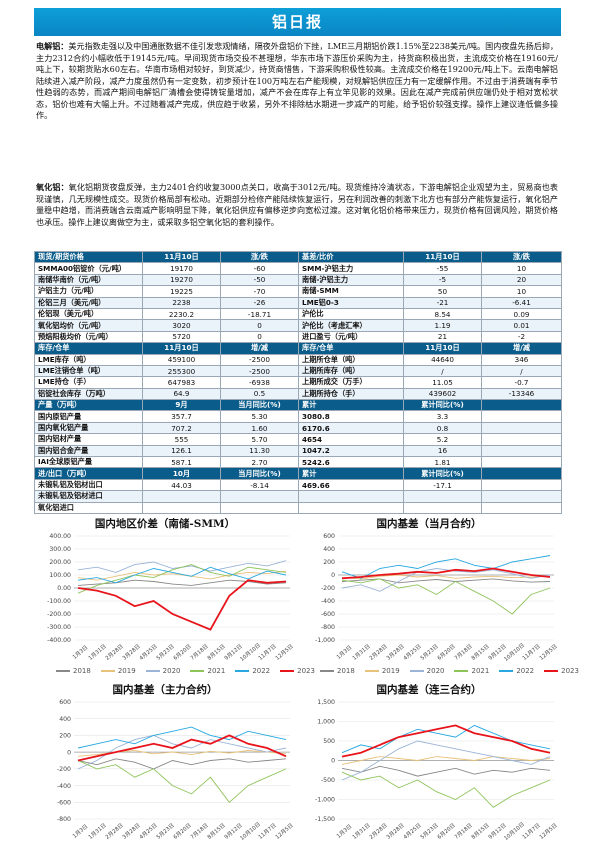  Describe the element at coordinates (259, 359) in the screenshot. I see `table-cell: -2500` at that location.